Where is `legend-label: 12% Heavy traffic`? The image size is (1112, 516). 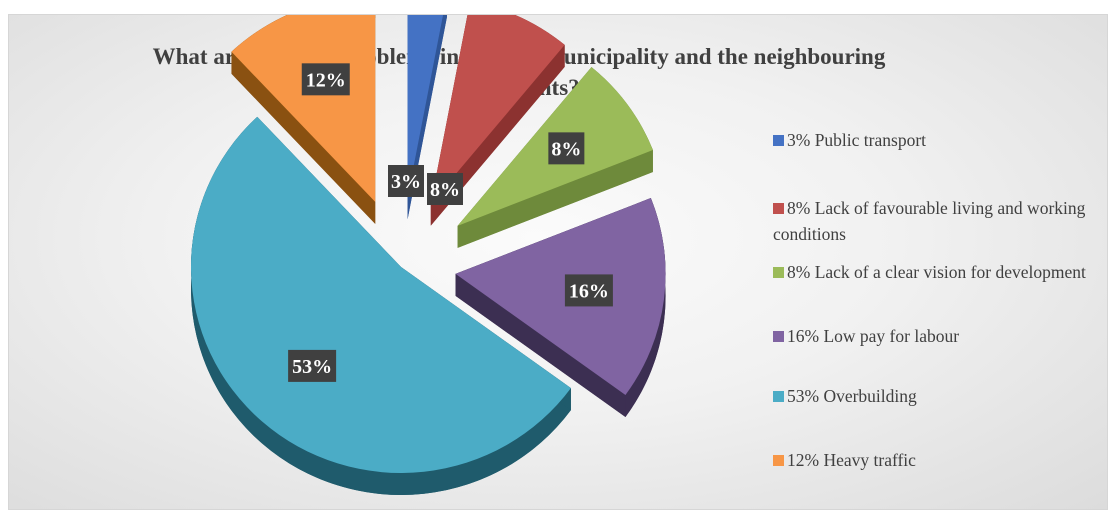
legend-label: 12% Heavy traffic is located at coordinates (851, 460).